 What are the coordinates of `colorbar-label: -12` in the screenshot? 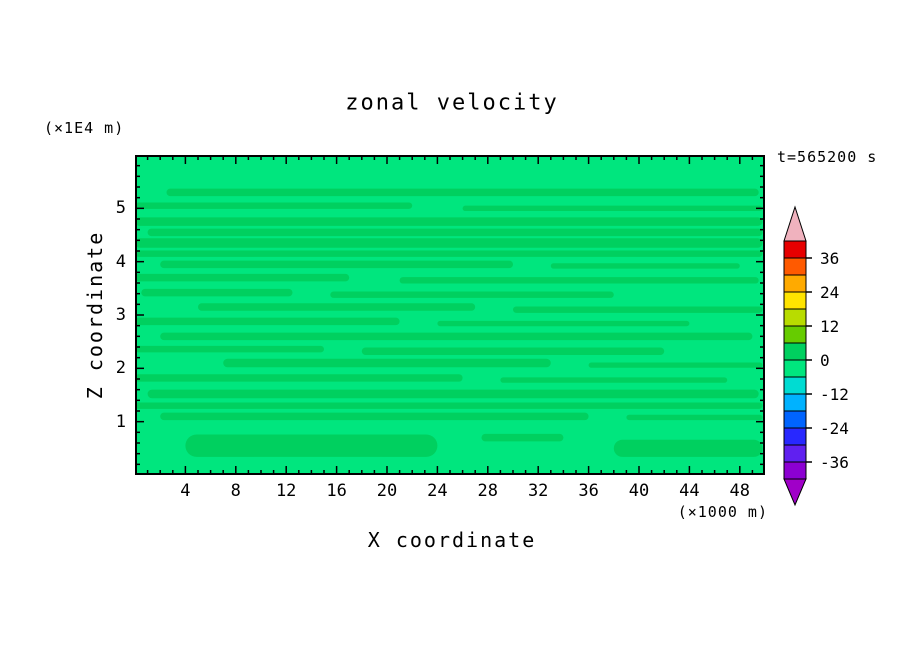 It's located at (834, 394).